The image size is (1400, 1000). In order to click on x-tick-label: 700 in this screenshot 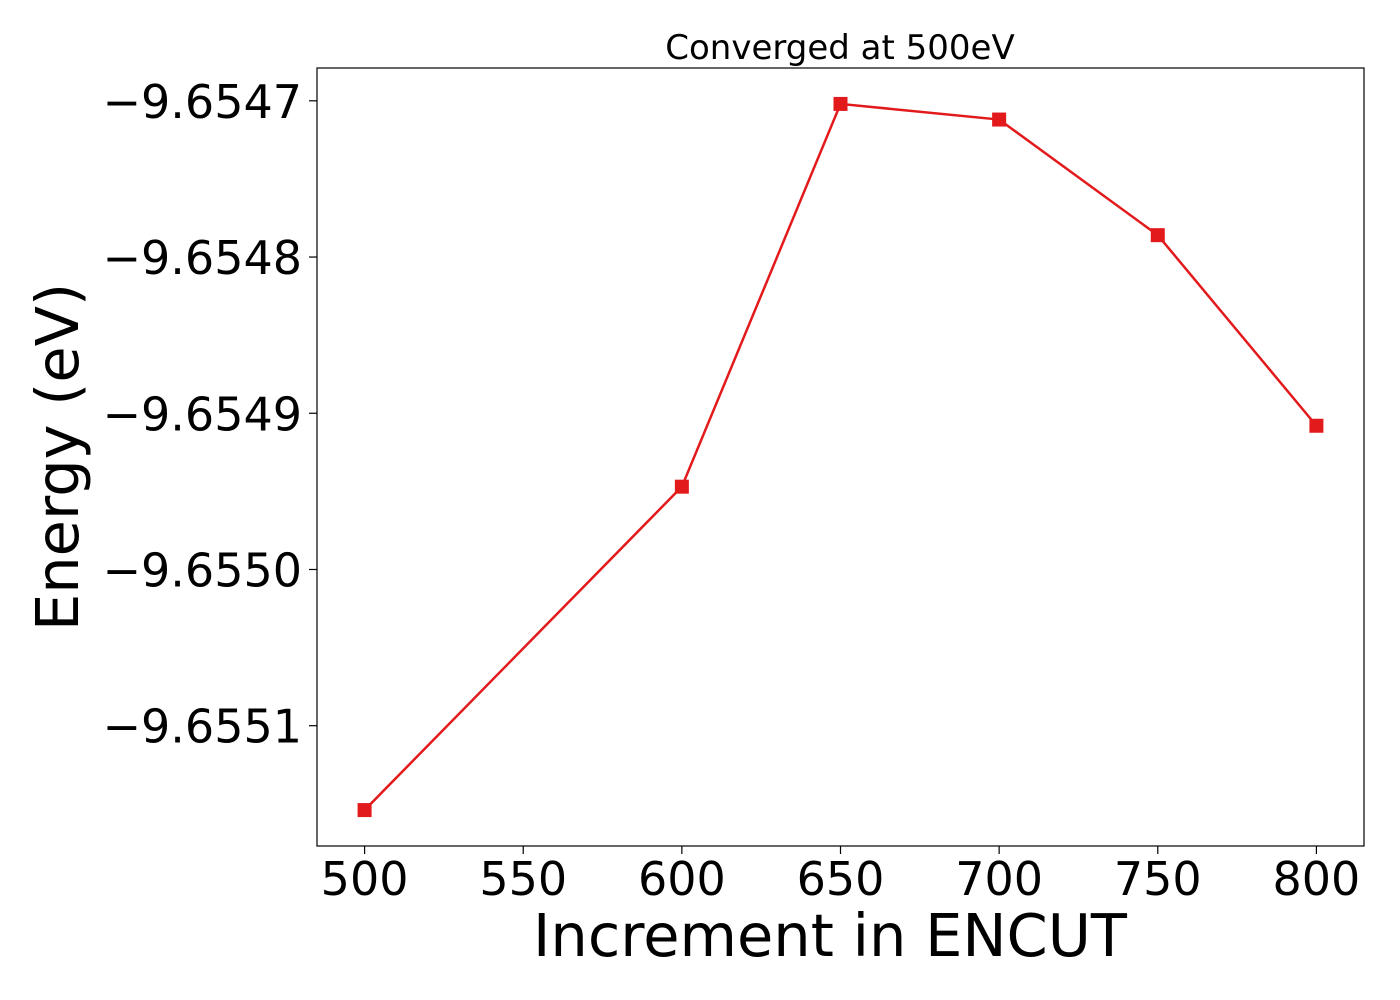, I will do `click(999, 879)`.